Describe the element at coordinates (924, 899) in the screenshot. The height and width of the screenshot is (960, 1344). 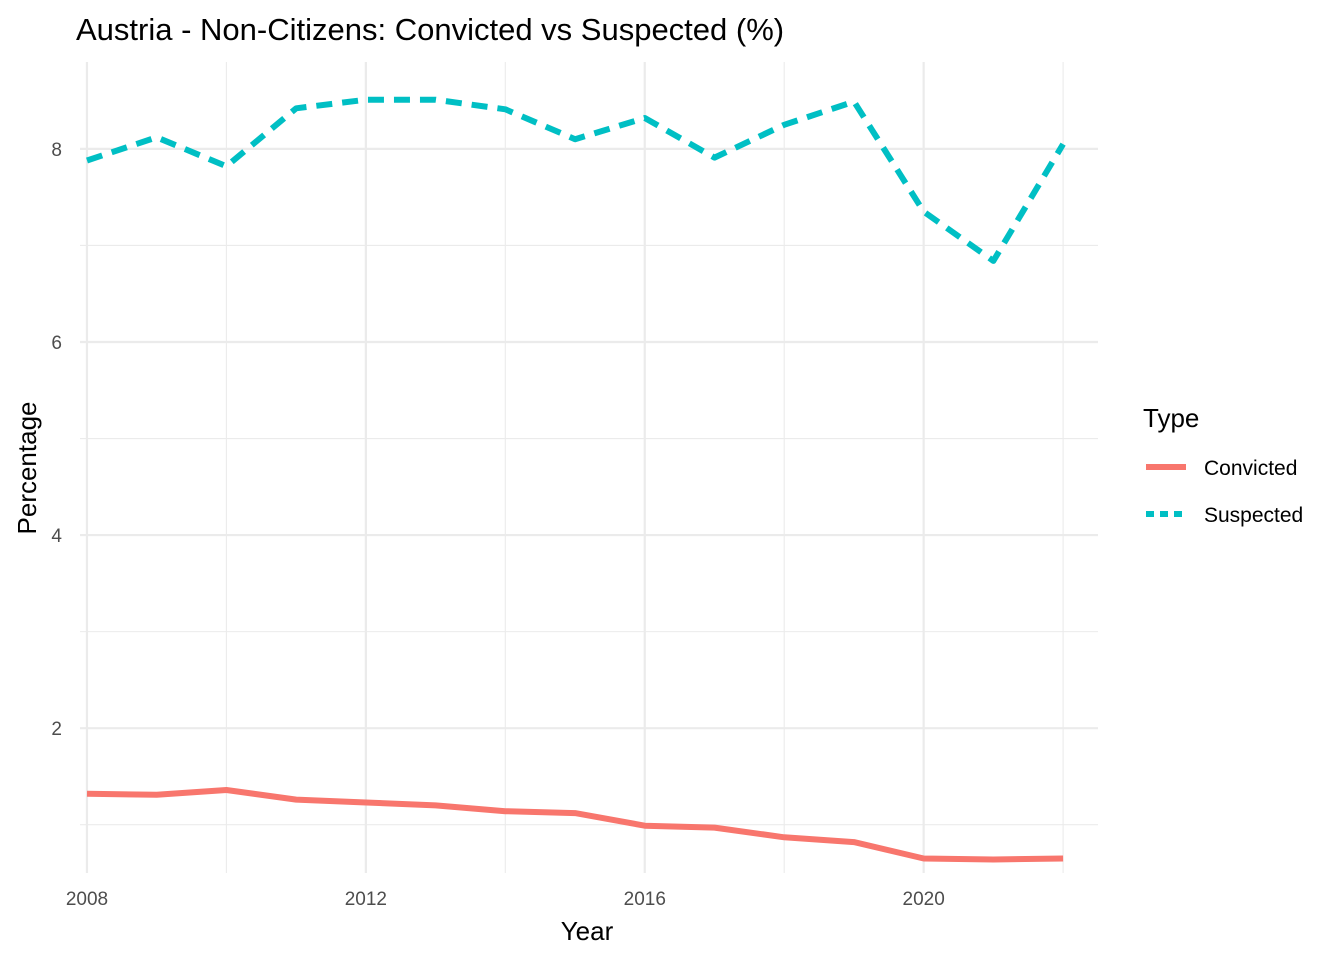
I see `x-tick-label: 2020` at that location.